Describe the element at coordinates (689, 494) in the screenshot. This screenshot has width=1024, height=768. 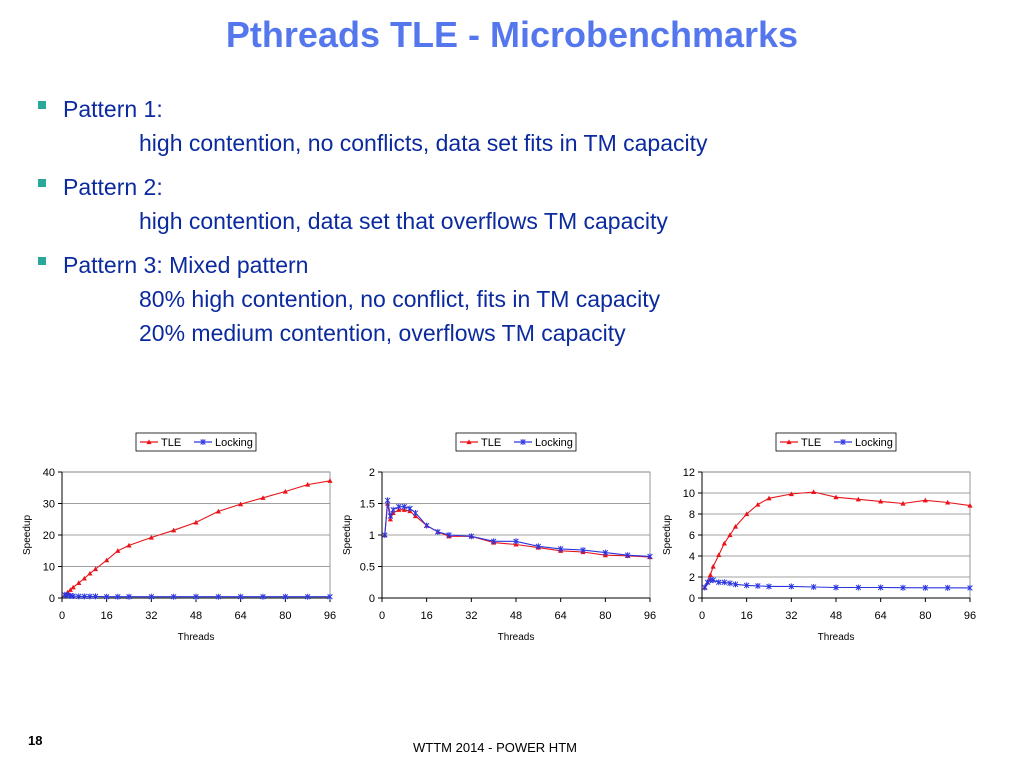
I see `y-tick-label: 10` at that location.